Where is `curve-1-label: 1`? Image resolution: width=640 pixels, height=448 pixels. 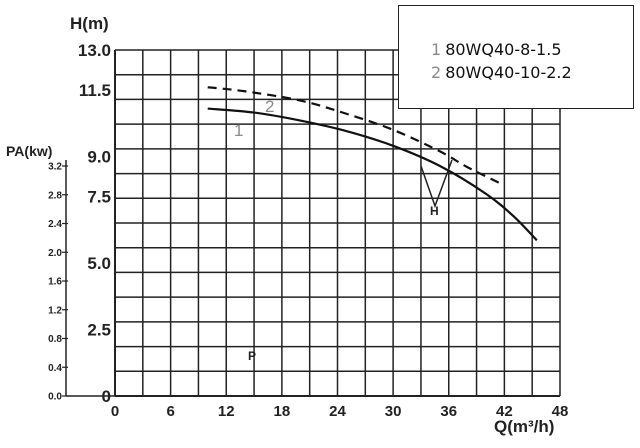
curve-1-label: 1 is located at coordinates (238, 130).